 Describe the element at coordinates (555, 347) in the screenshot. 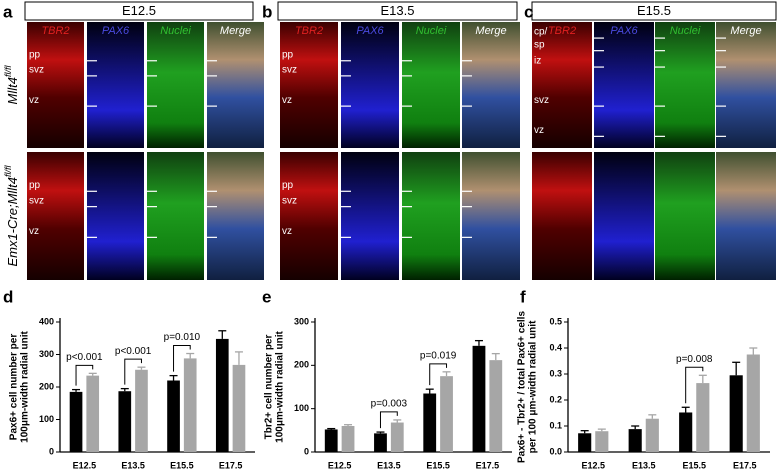

I see `y-tick-label: 0.4` at that location.